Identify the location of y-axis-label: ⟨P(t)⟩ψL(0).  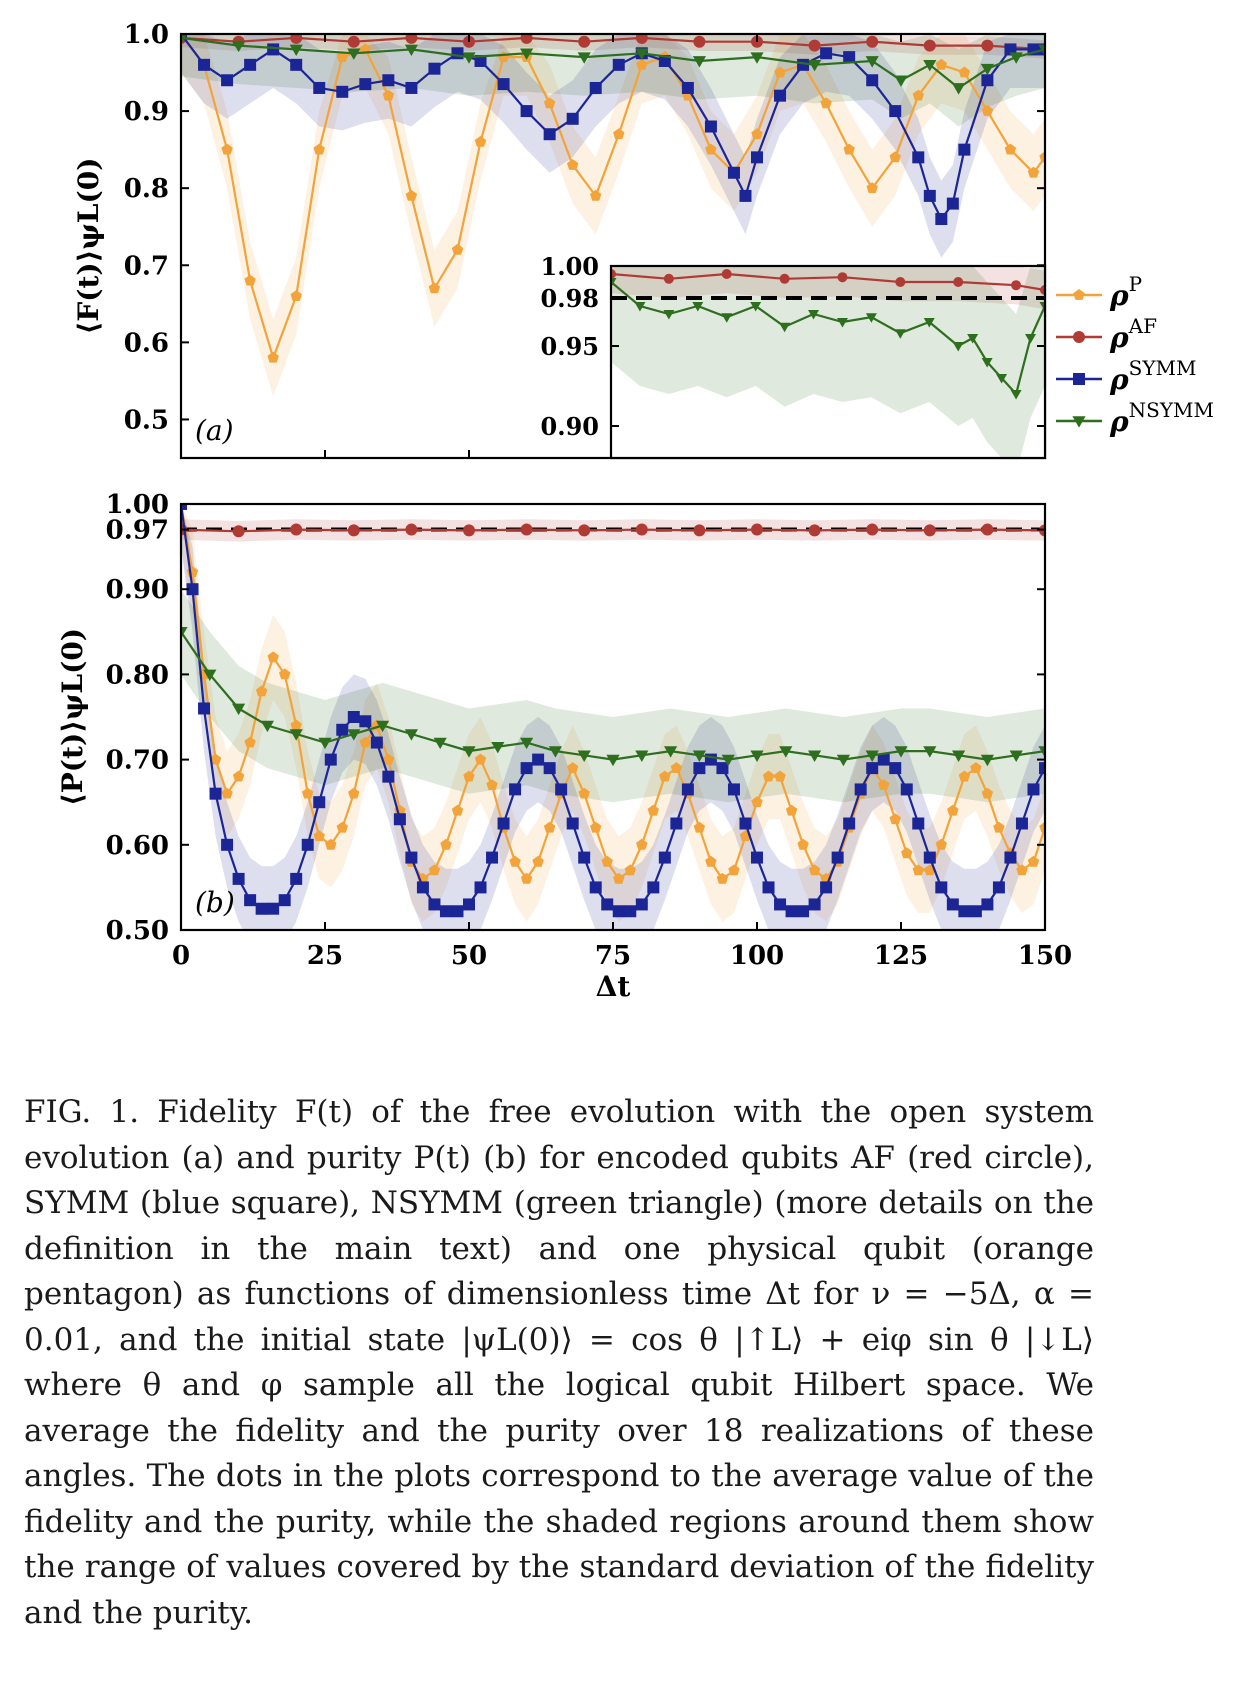
(72, 717).